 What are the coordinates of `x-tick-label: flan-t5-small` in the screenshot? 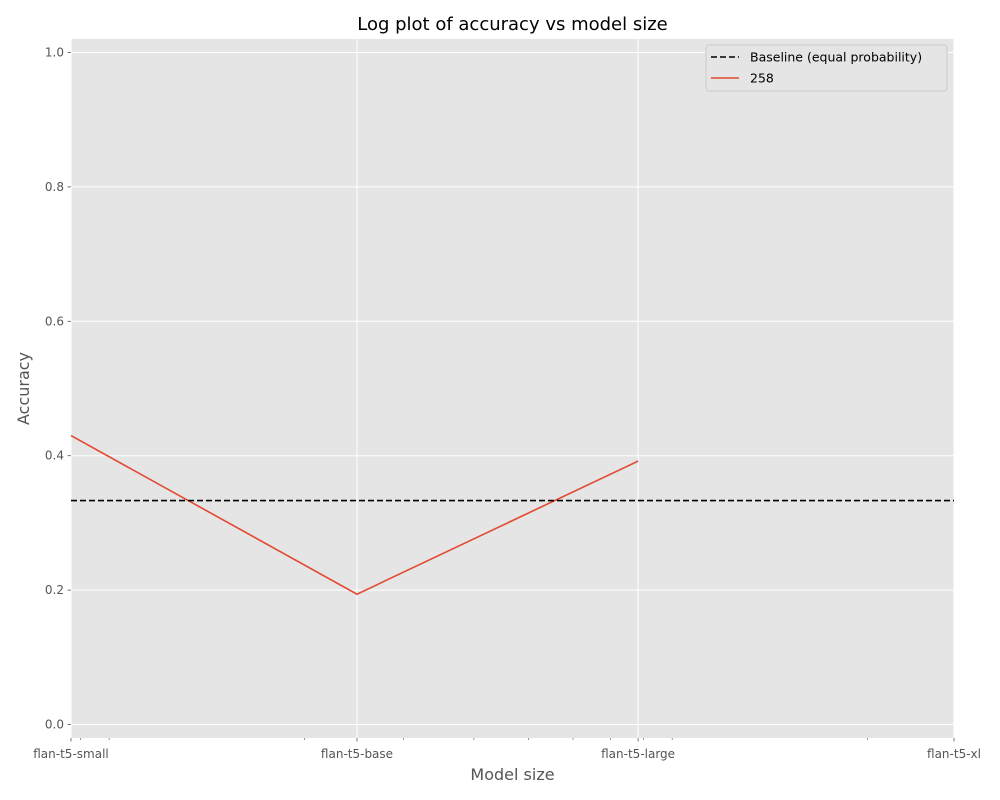 It's located at (70, 754).